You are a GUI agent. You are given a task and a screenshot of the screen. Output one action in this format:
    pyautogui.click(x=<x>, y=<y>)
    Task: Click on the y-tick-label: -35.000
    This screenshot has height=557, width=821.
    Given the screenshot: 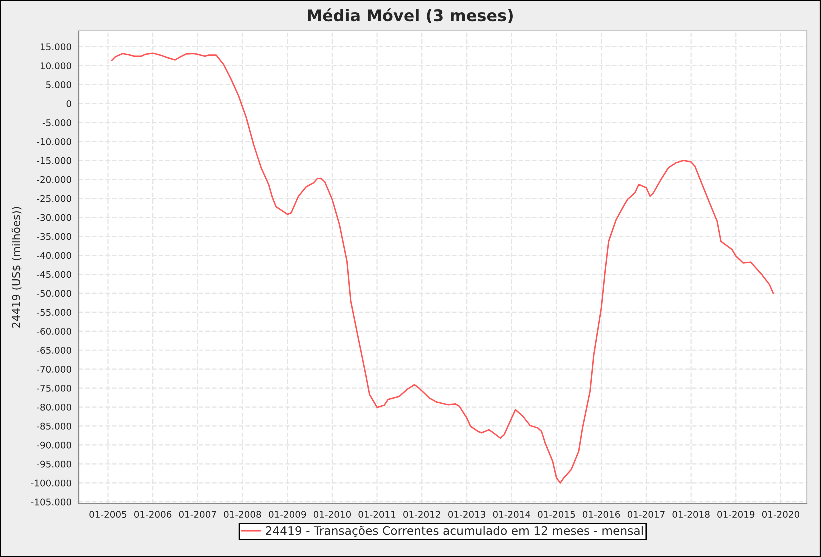 What is the action you would take?
    pyautogui.click(x=54, y=236)
    